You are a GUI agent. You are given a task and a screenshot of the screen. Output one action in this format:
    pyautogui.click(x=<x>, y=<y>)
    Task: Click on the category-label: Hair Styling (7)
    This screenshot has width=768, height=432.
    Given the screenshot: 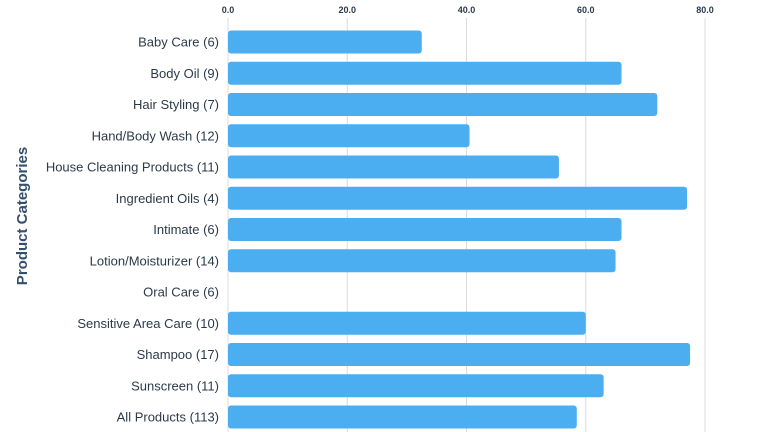 What is the action you would take?
    pyautogui.click(x=176, y=104)
    